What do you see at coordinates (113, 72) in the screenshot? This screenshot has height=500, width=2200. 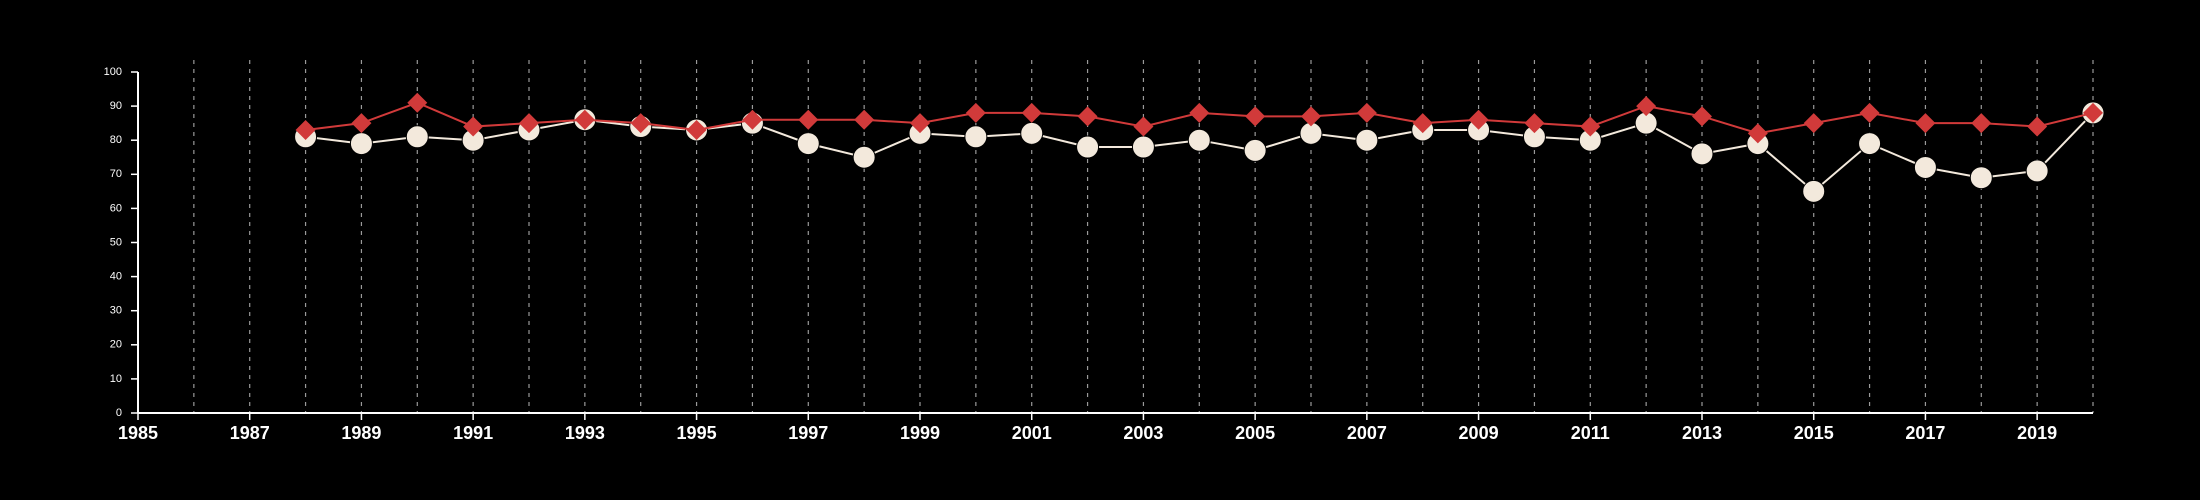 I see `y-tick-label: 100` at bounding box center [113, 72].